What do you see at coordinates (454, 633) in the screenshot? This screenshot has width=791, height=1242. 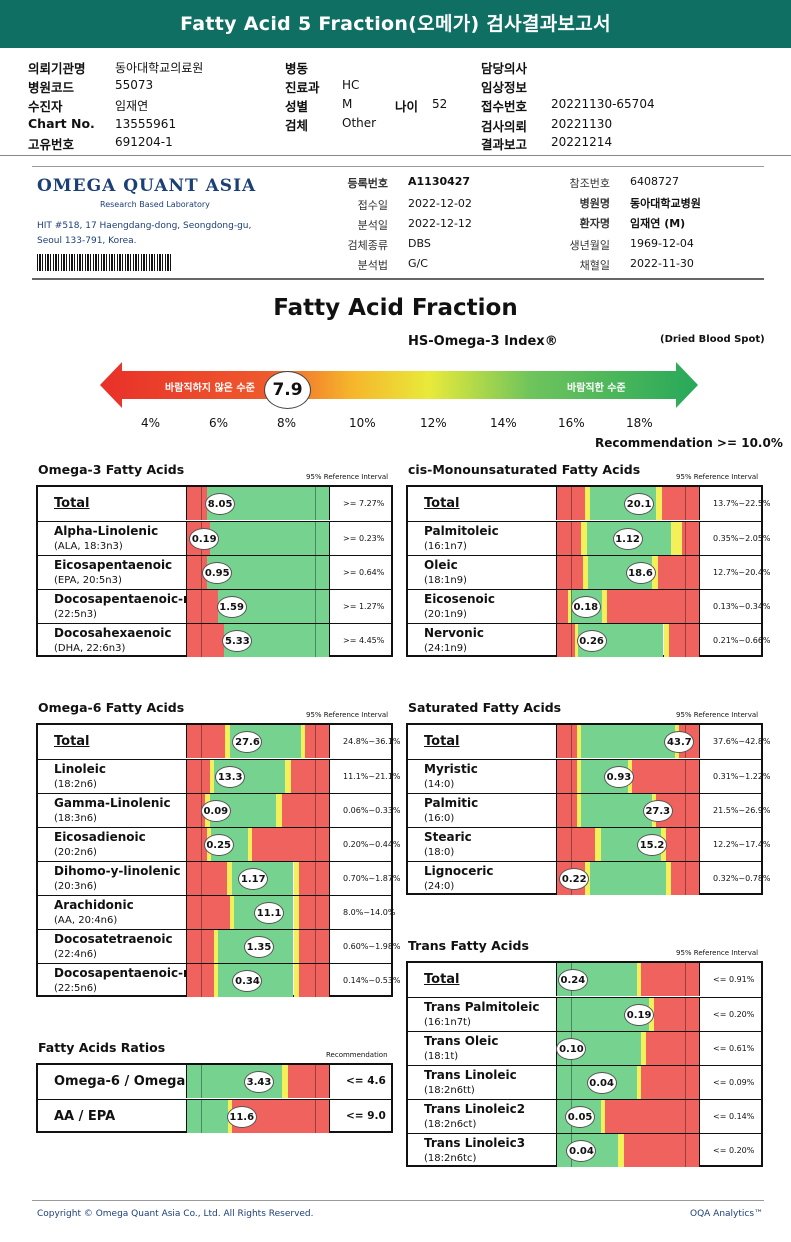 I see `analyte-name: Nervonic` at bounding box center [454, 633].